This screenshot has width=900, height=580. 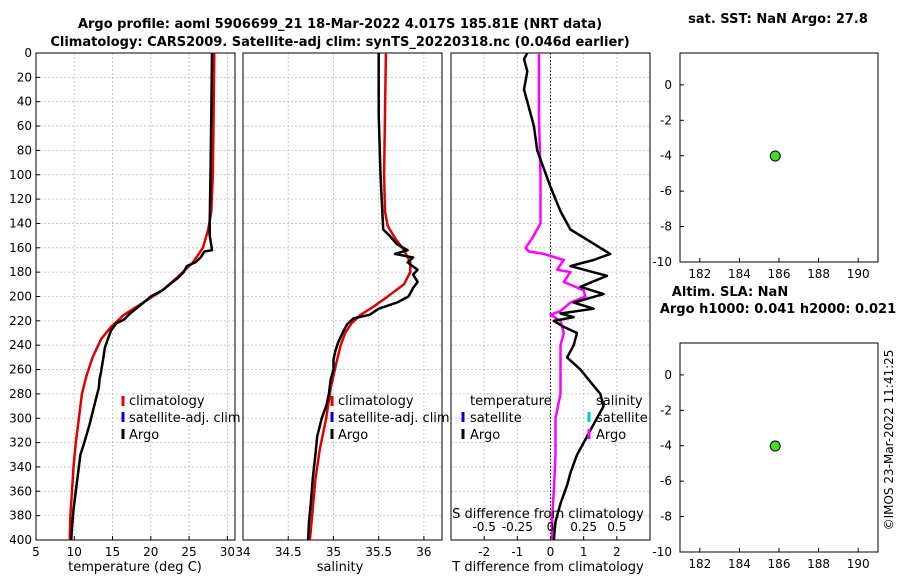 What do you see at coordinates (20, 248) in the screenshot?
I see `y-tick-label: 160` at bounding box center [20, 248].